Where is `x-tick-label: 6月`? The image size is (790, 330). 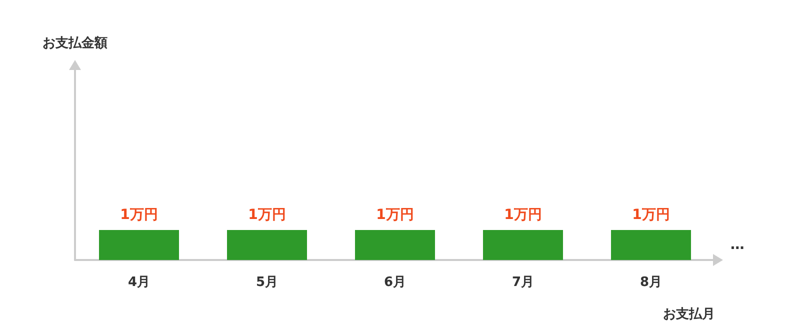 x-tick-label: 6月 is located at coordinates (395, 282).